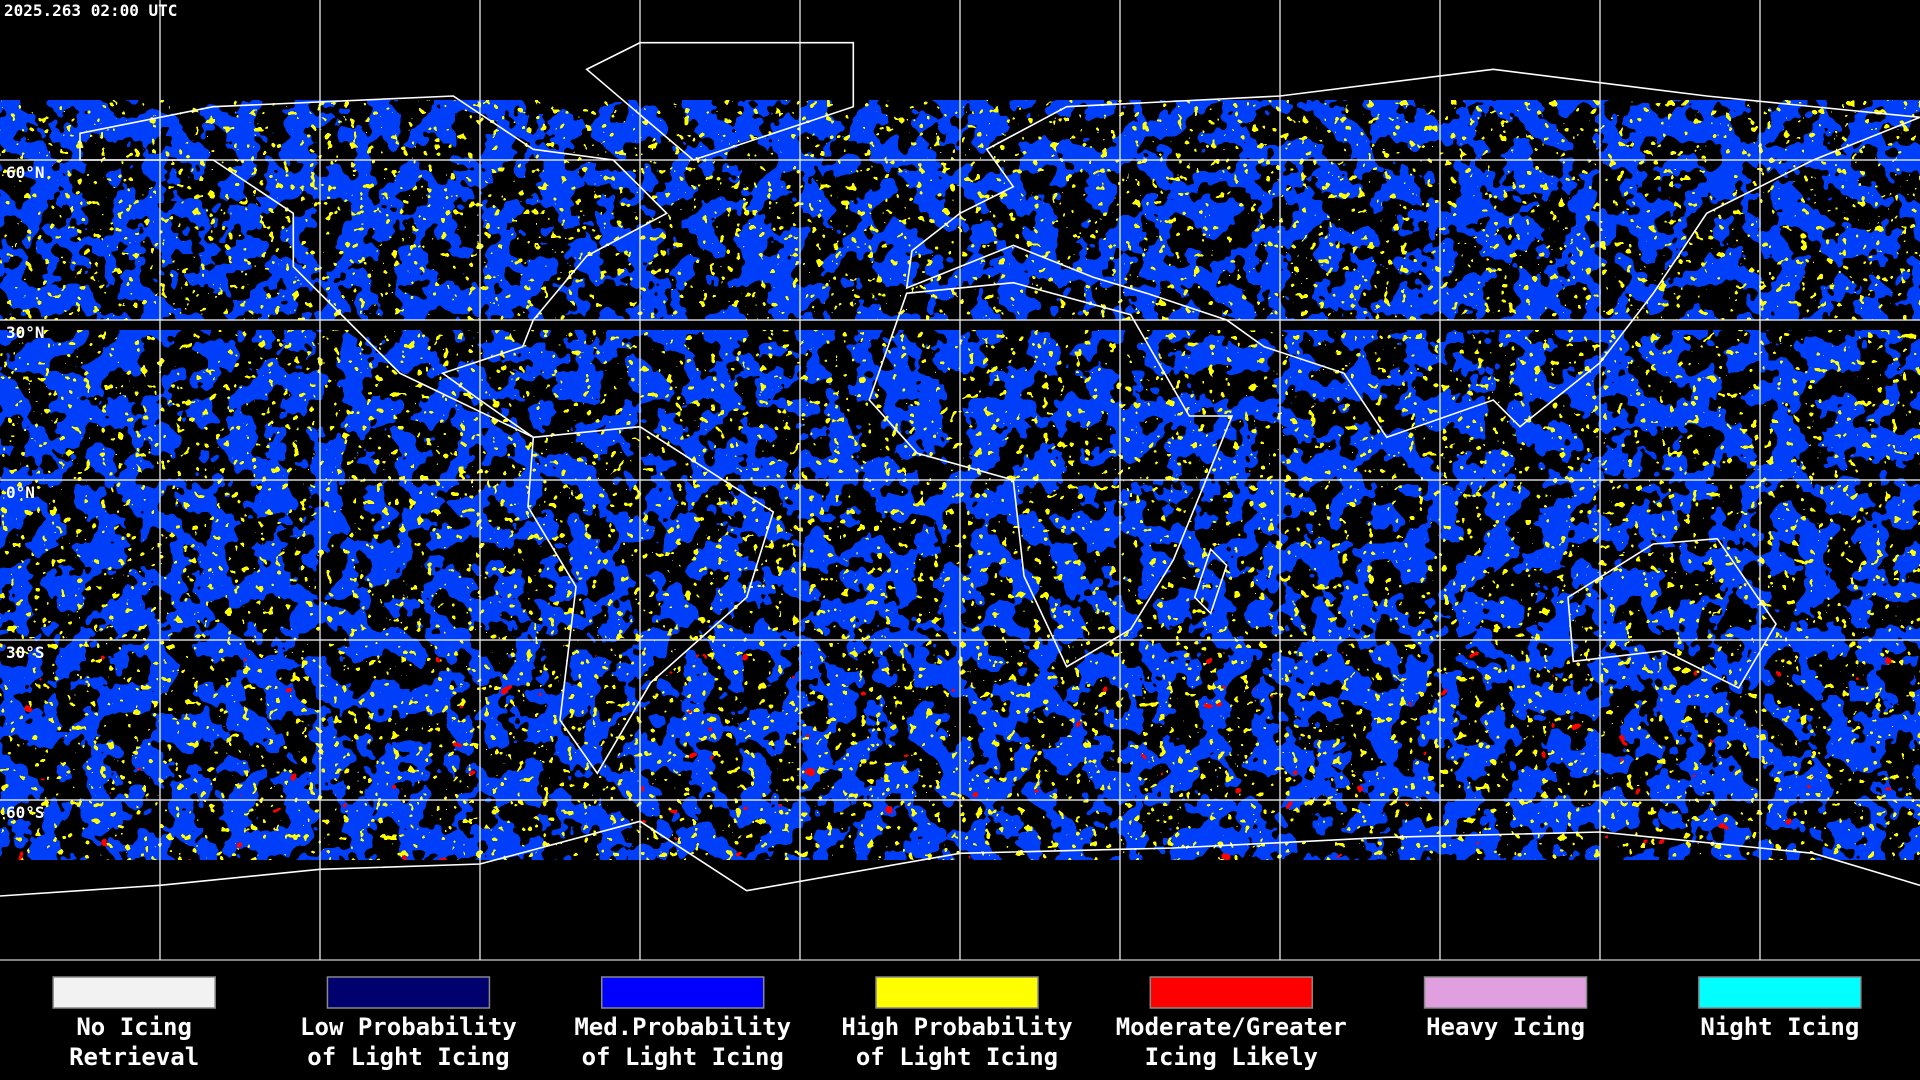  What do you see at coordinates (20, 492) in the screenshot?
I see `latitude-label: 0°N` at bounding box center [20, 492].